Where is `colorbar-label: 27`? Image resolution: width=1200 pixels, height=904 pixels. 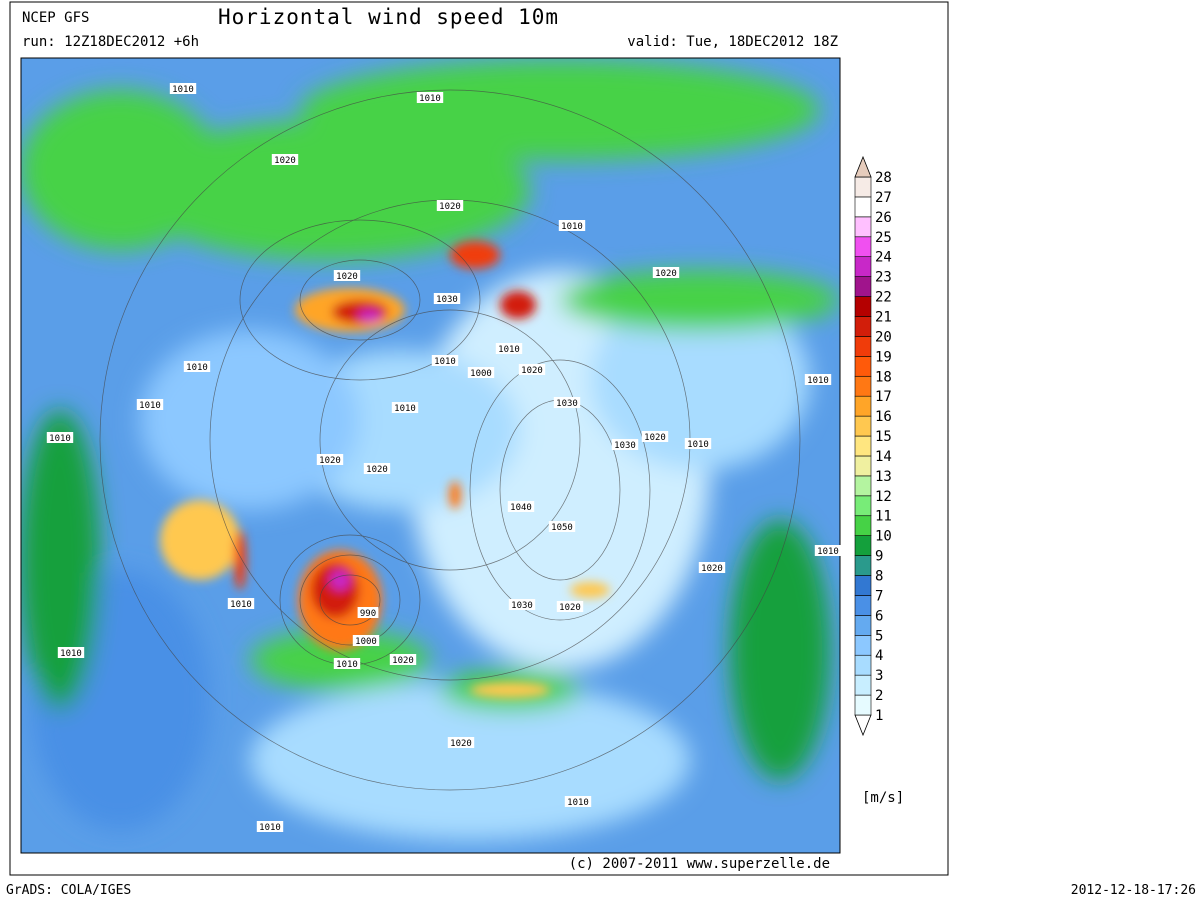
colorbar-label: 27 is located at coordinates (883, 198).